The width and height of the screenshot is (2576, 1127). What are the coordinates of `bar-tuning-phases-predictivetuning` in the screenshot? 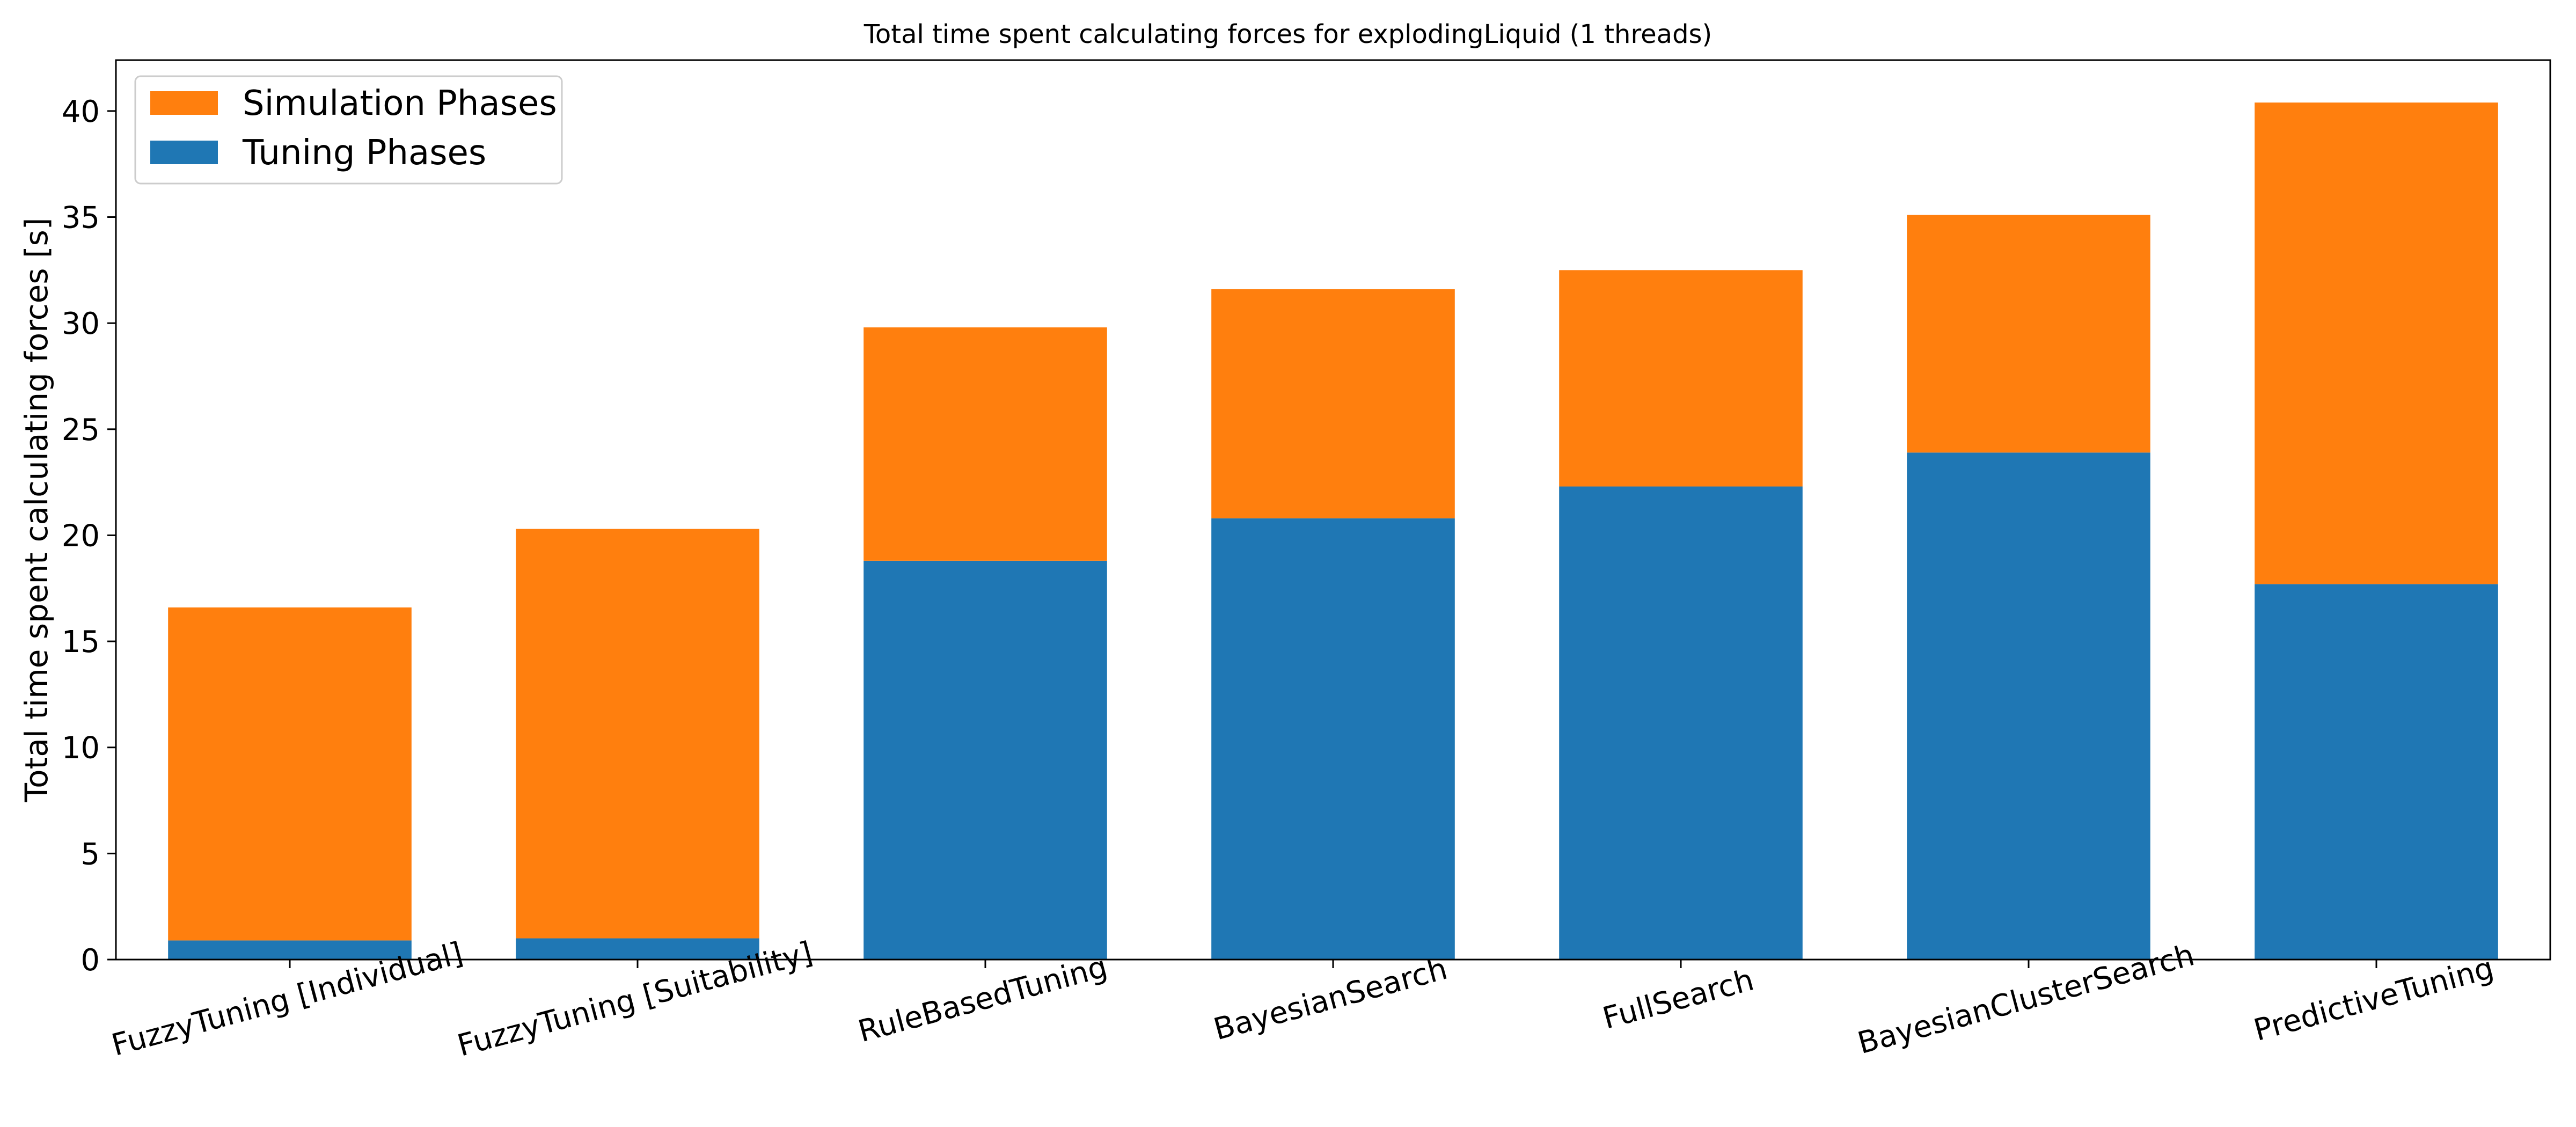 It's located at (2376, 772).